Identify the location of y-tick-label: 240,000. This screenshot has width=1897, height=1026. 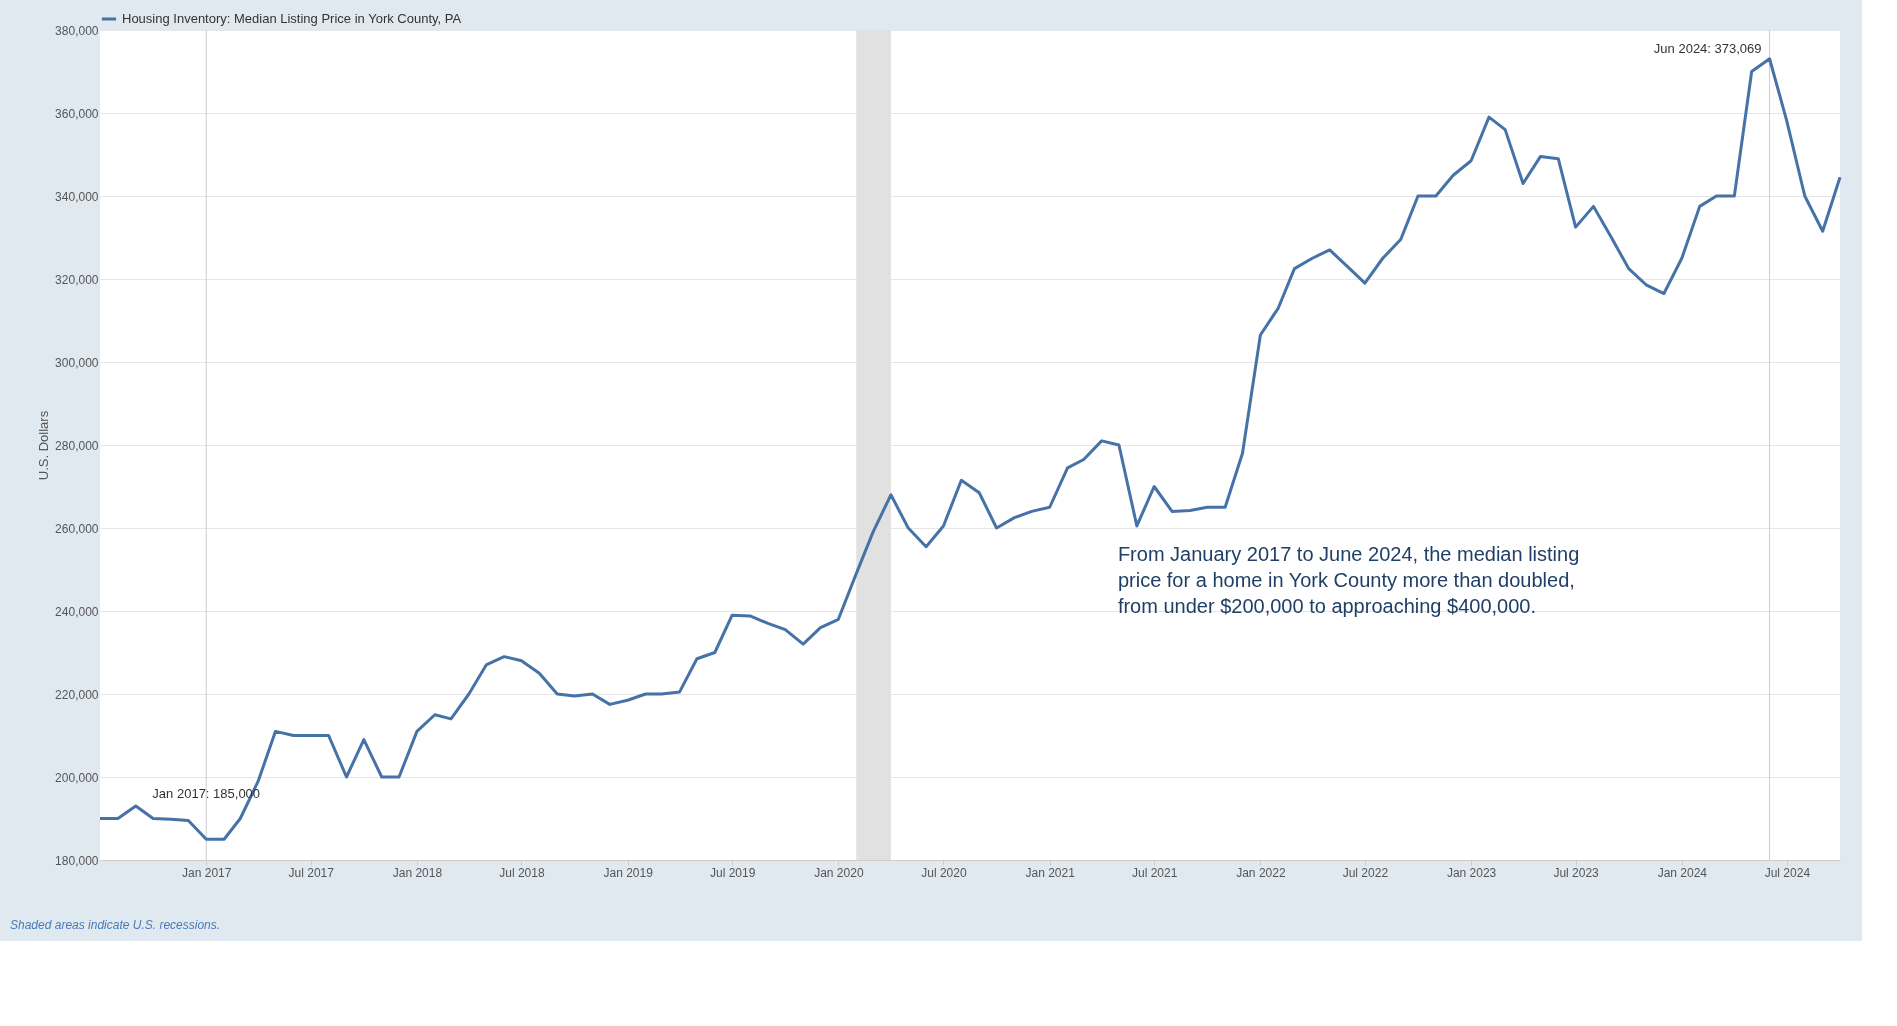
(77, 611).